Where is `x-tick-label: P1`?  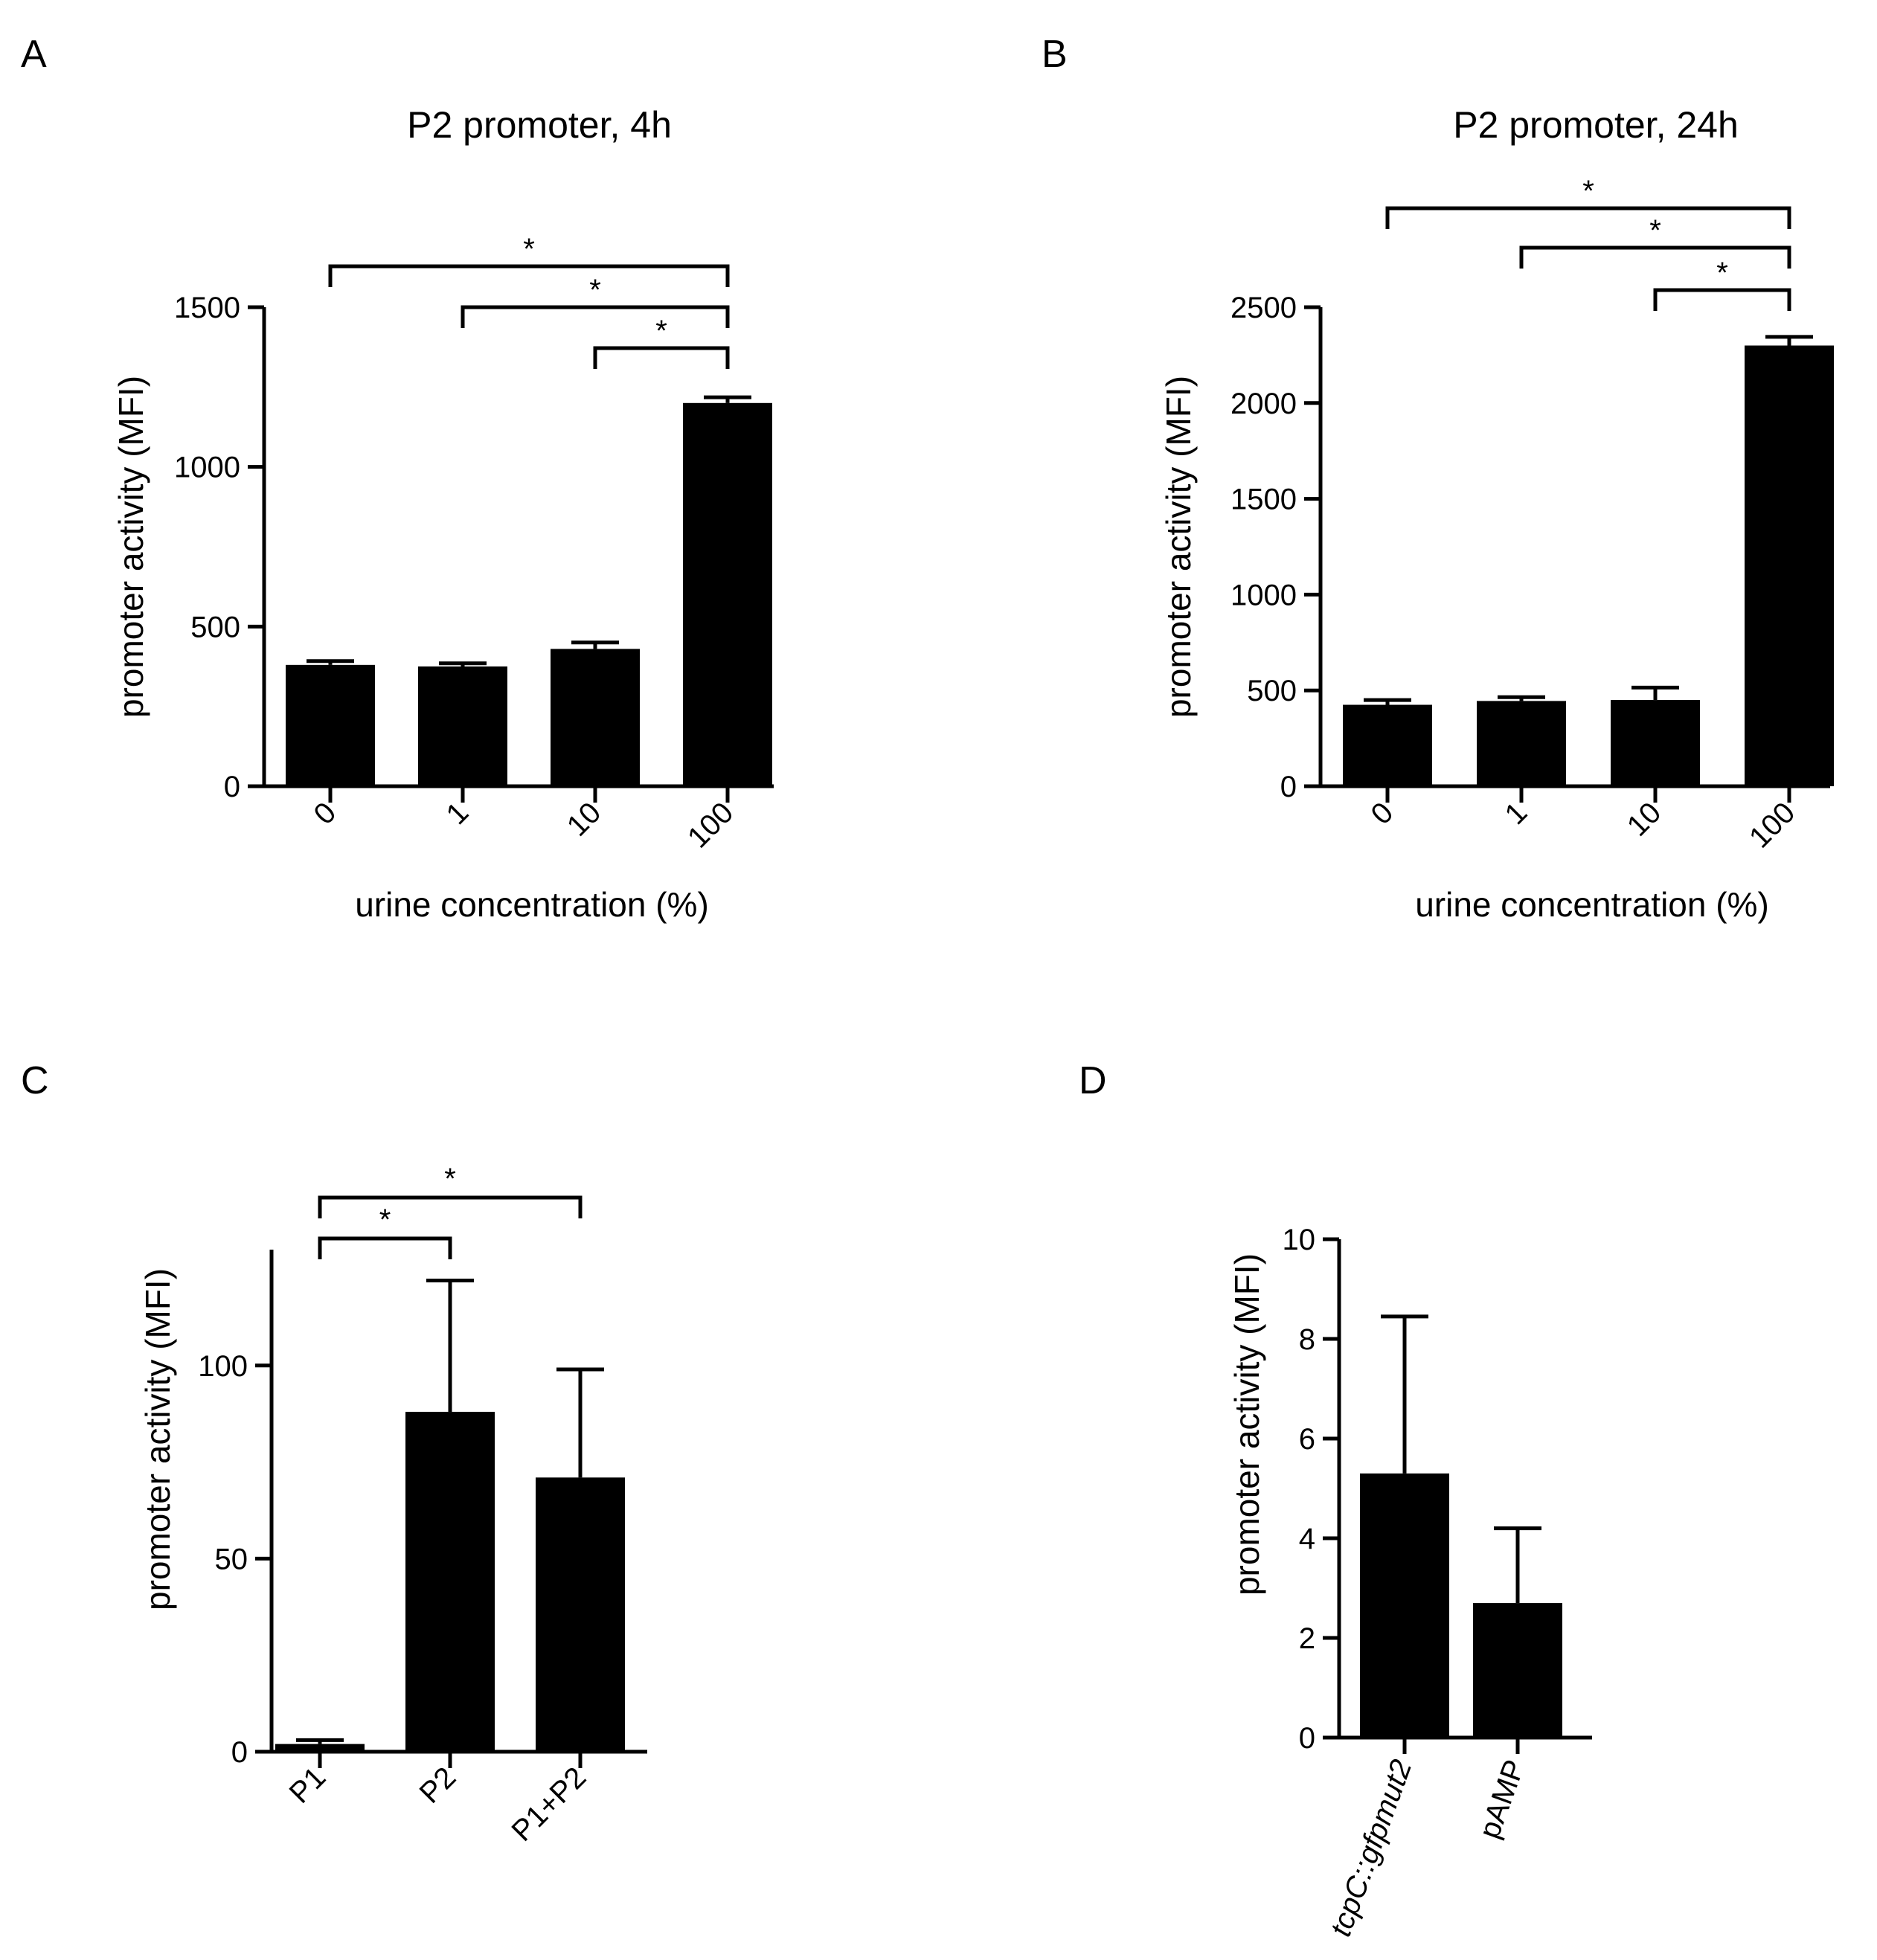 x-tick-label: P1 is located at coordinates (308, 1785).